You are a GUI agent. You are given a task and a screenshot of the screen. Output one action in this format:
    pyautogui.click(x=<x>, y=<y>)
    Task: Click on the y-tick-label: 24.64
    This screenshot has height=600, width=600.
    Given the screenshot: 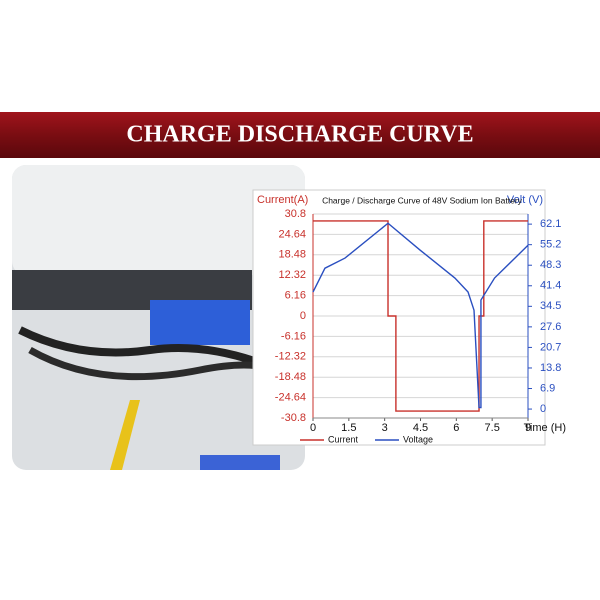 What is the action you would take?
    pyautogui.click(x=292, y=234)
    